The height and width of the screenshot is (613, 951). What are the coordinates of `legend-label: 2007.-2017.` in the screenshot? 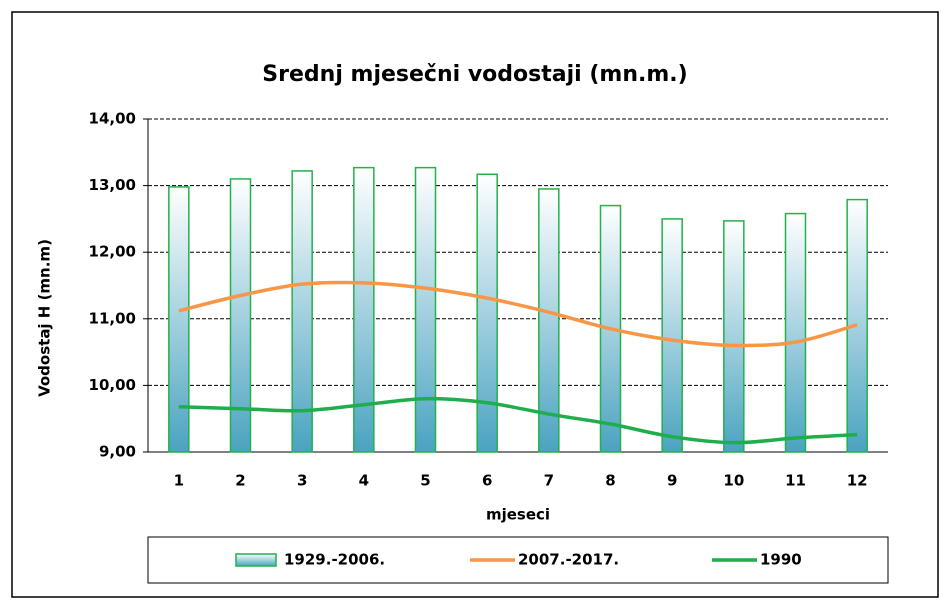 It's located at (568, 560).